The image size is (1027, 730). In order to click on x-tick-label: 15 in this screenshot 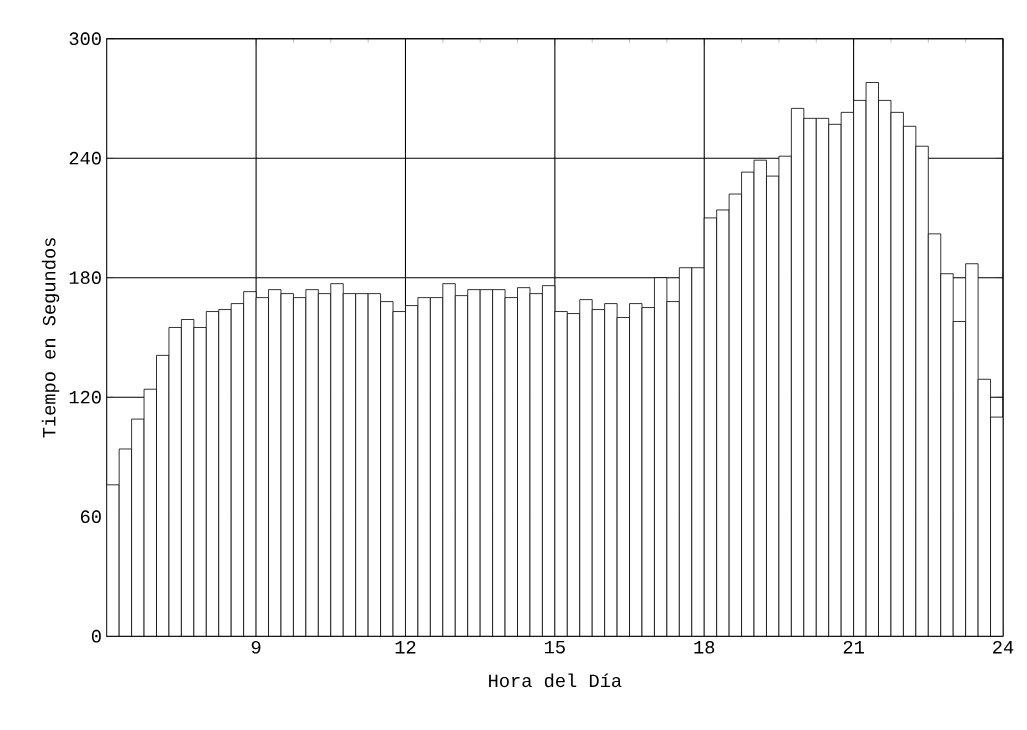, I will do `click(555, 647)`.